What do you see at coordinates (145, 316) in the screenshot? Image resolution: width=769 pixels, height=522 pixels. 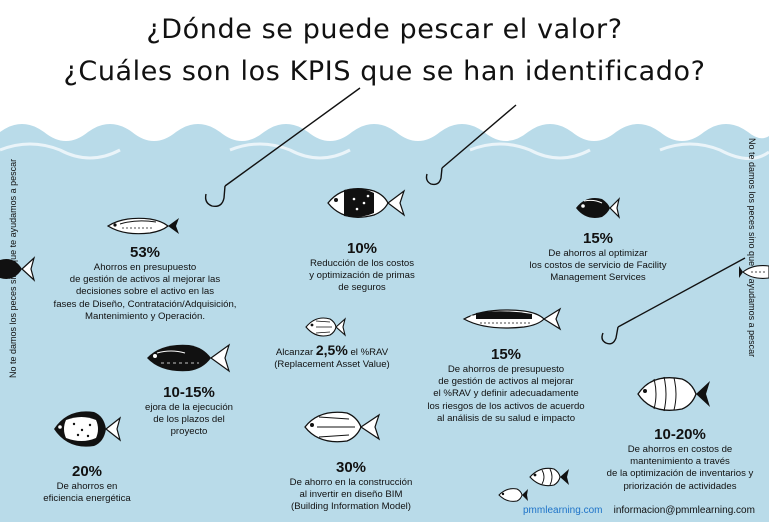 I see `kpi-line: Mantenimiento y Operación.` at bounding box center [145, 316].